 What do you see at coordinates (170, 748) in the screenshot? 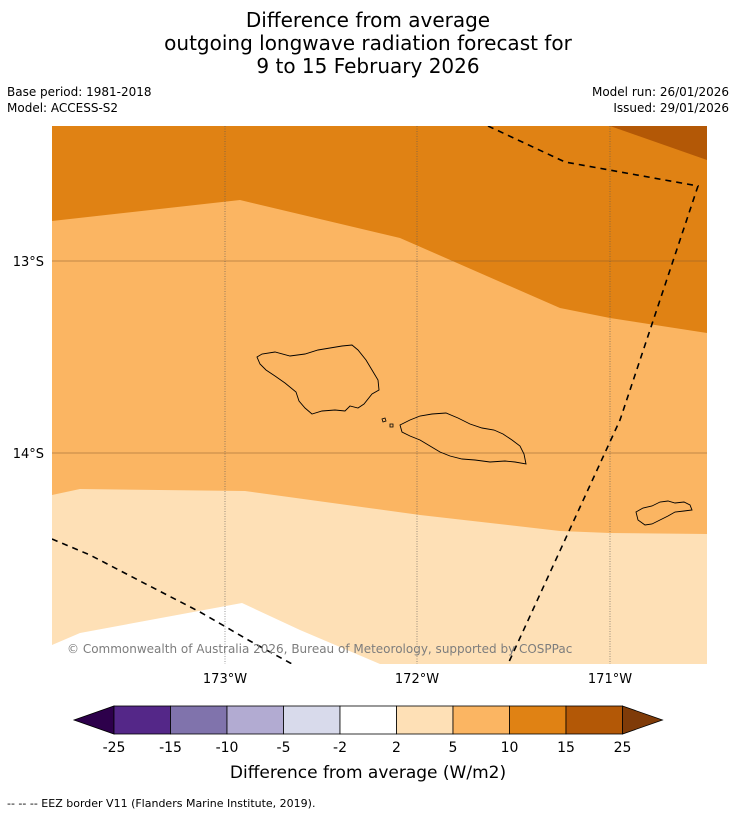
I see `colorbar-tick-label: -15` at bounding box center [170, 748].